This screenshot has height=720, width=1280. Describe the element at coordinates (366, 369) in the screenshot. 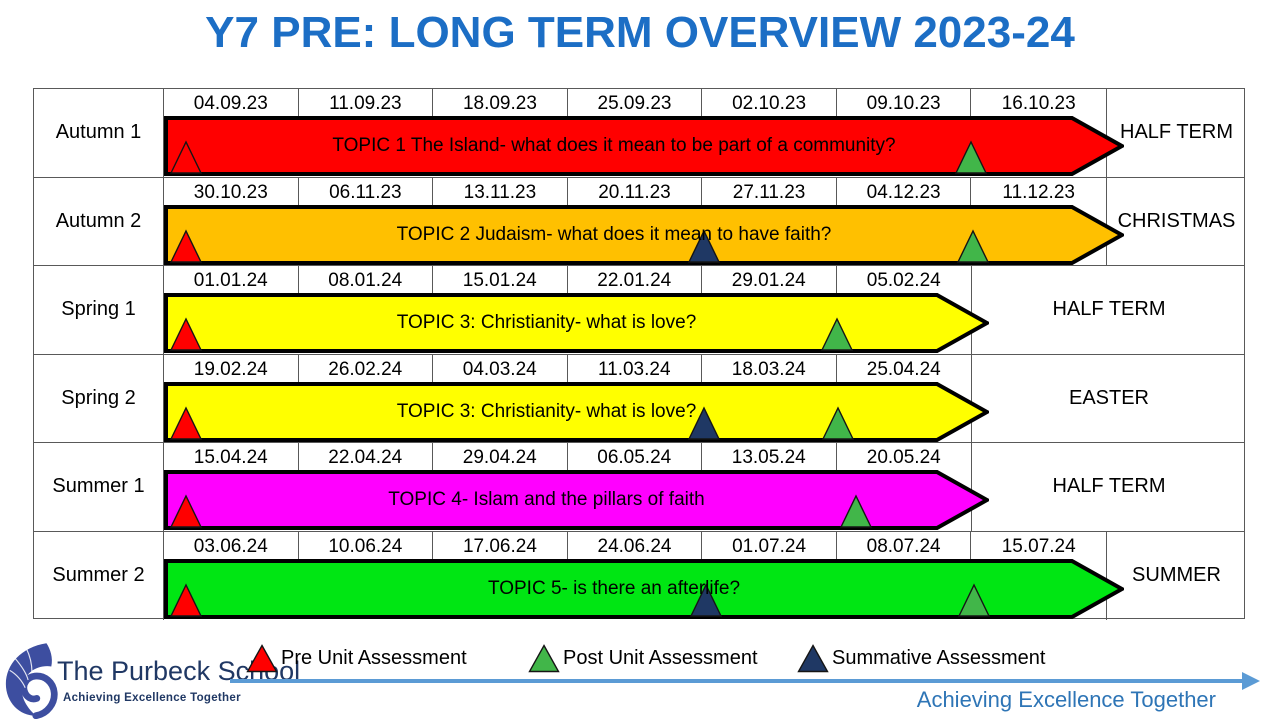

I see `date-header-cell: 26.02.24` at that location.